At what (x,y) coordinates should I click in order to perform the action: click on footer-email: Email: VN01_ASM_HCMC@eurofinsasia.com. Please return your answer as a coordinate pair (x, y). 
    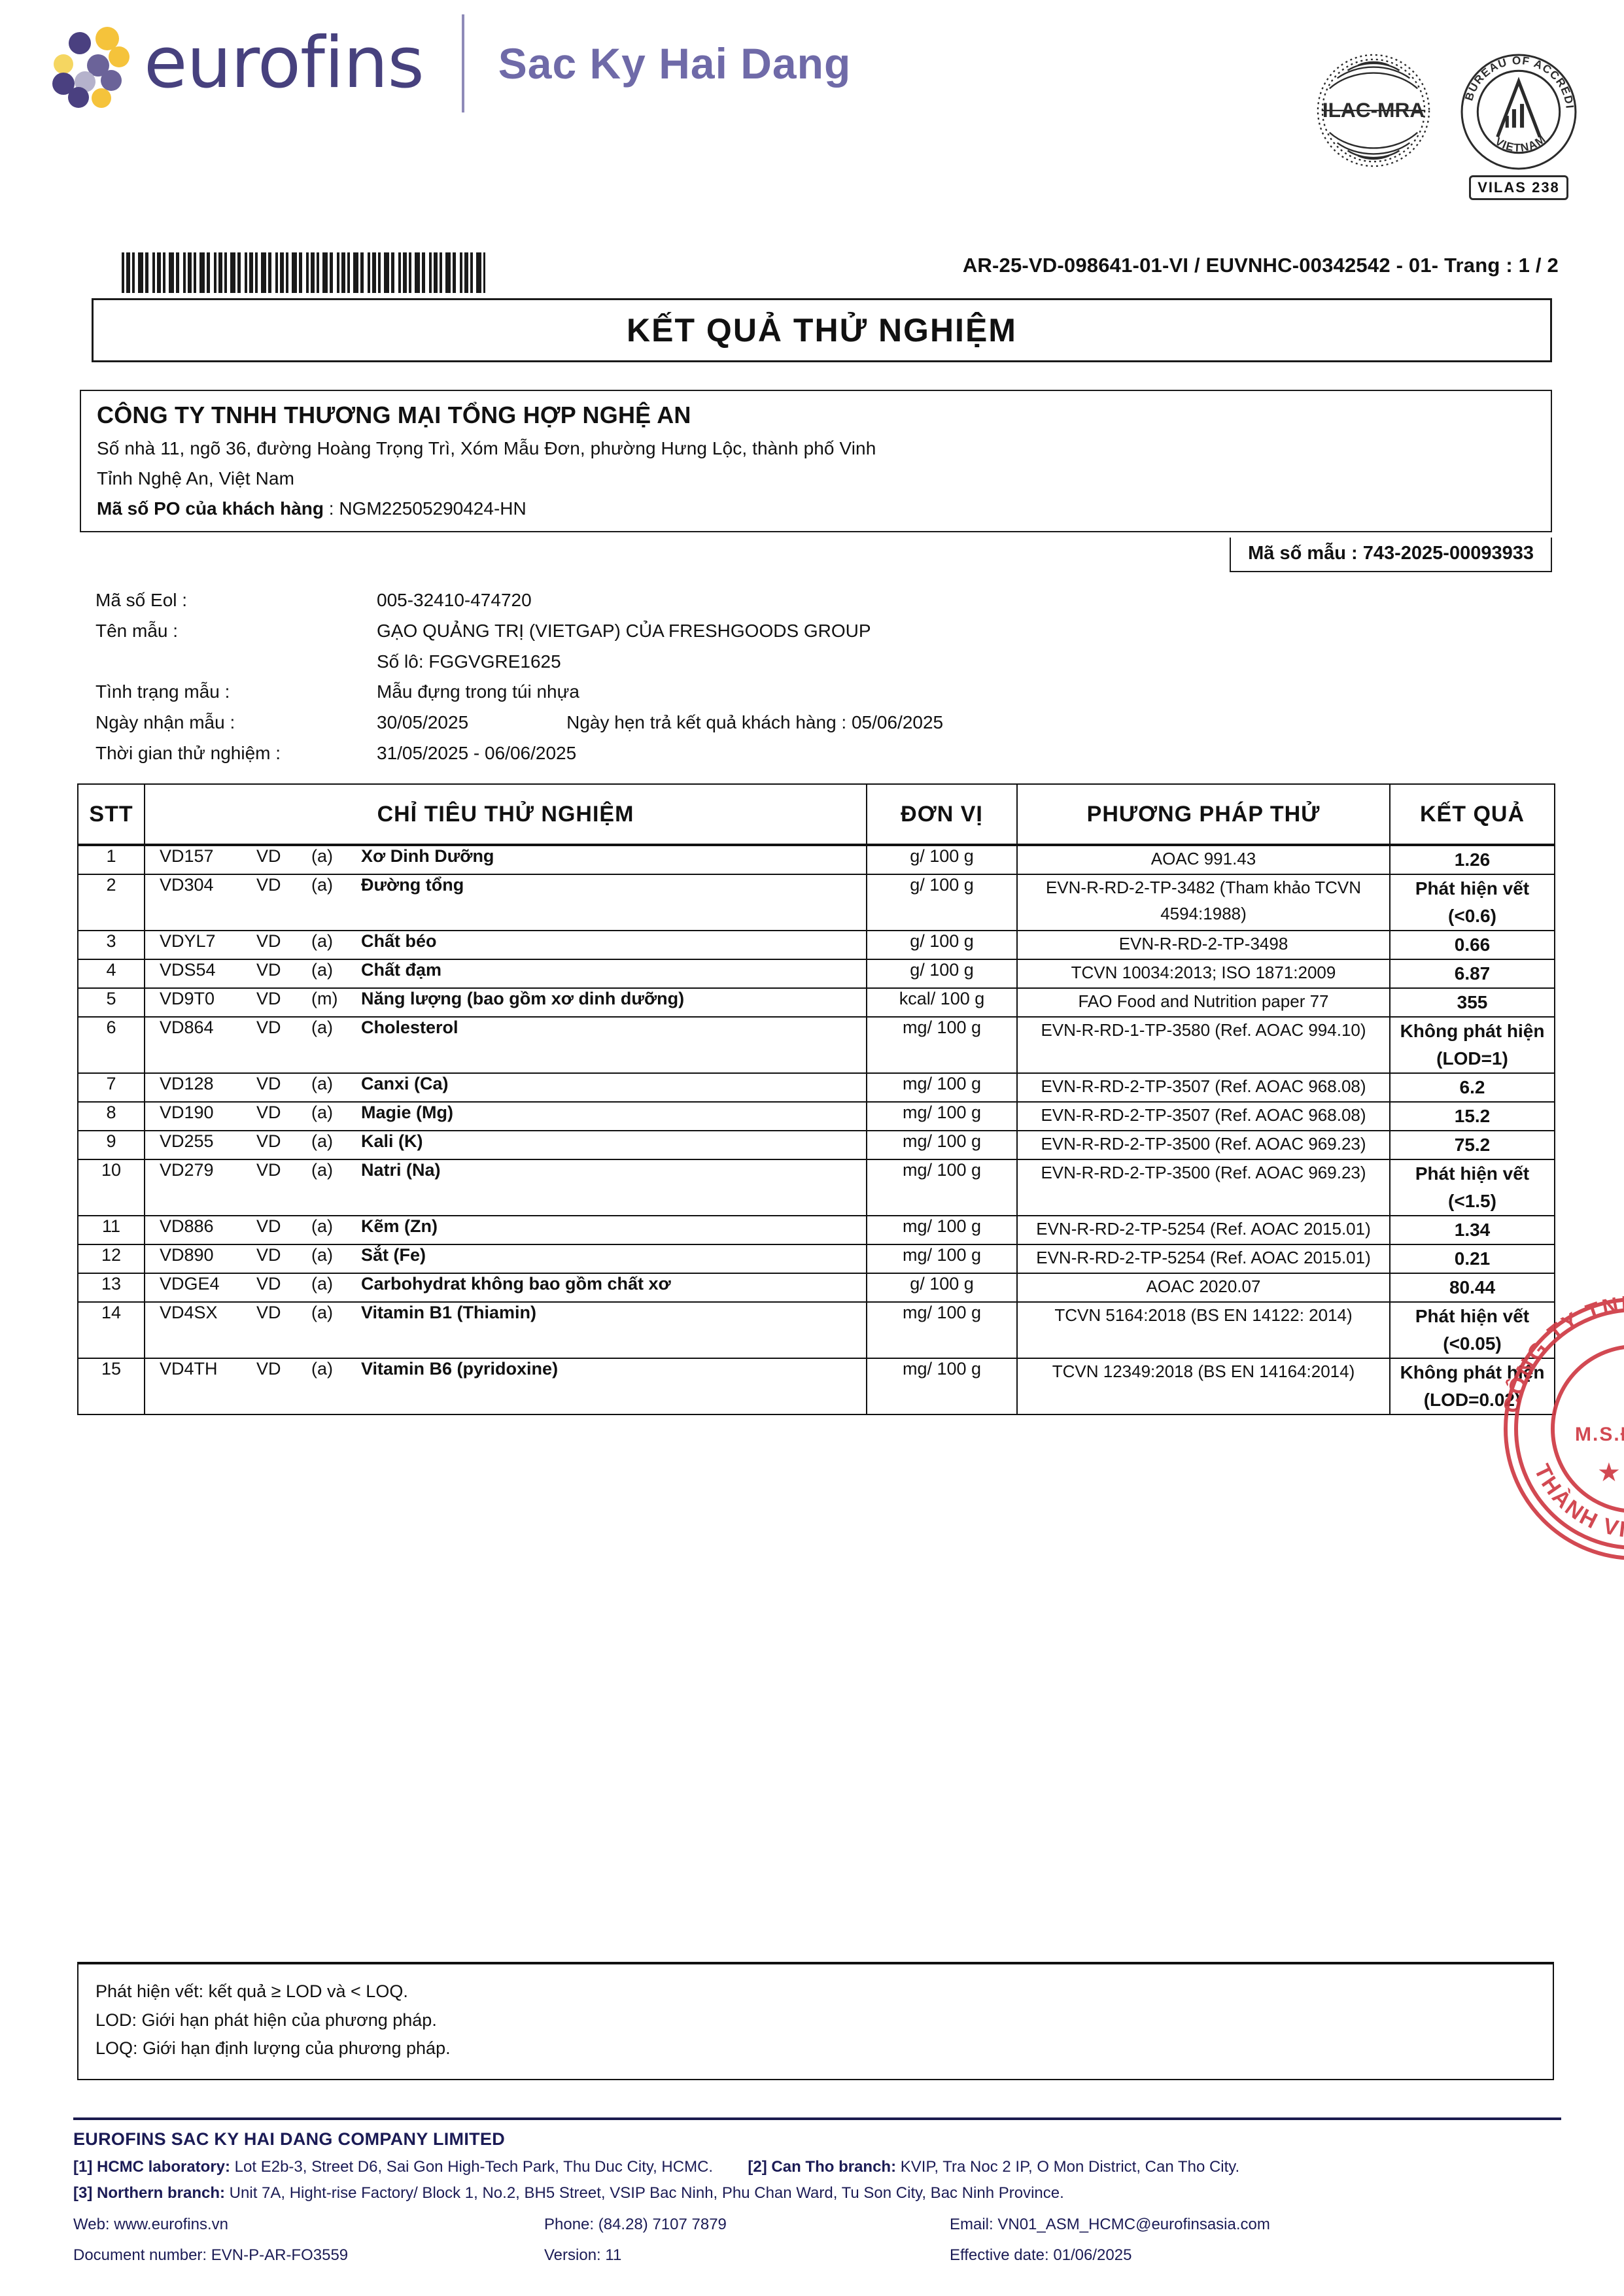
    Looking at the image, I should click on (1110, 2224).